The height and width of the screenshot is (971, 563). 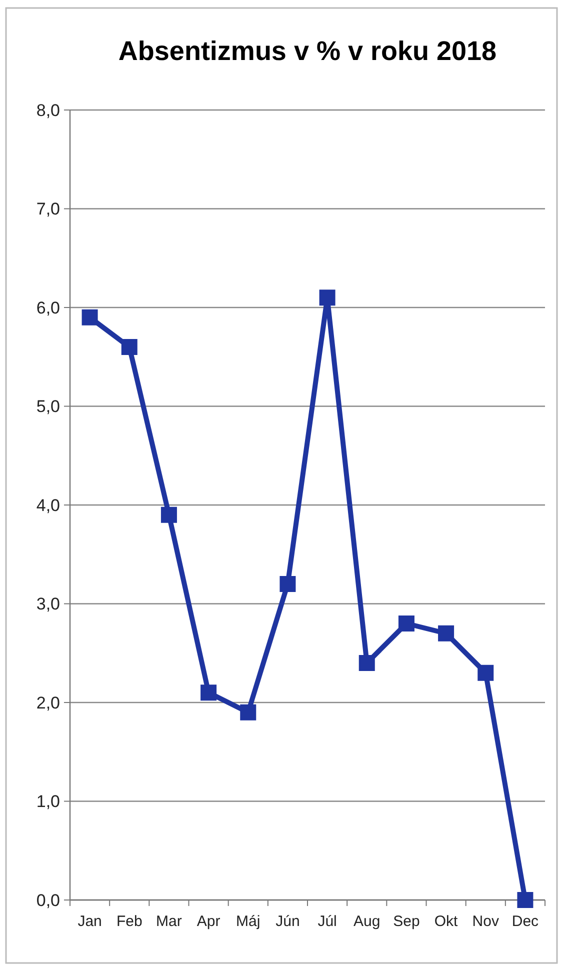 What do you see at coordinates (288, 921) in the screenshot?
I see `x-tick-label: Jún` at bounding box center [288, 921].